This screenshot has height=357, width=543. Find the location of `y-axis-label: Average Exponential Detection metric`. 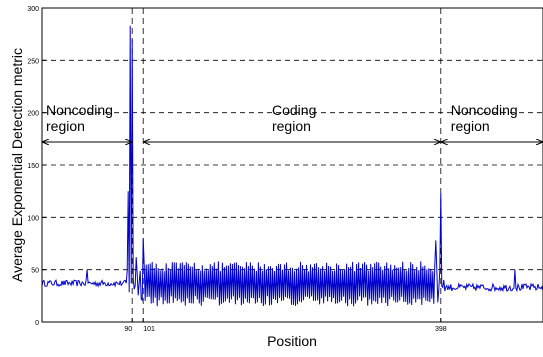

y-axis-label: Average Exponential Detection metric is located at coordinates (17, 165).